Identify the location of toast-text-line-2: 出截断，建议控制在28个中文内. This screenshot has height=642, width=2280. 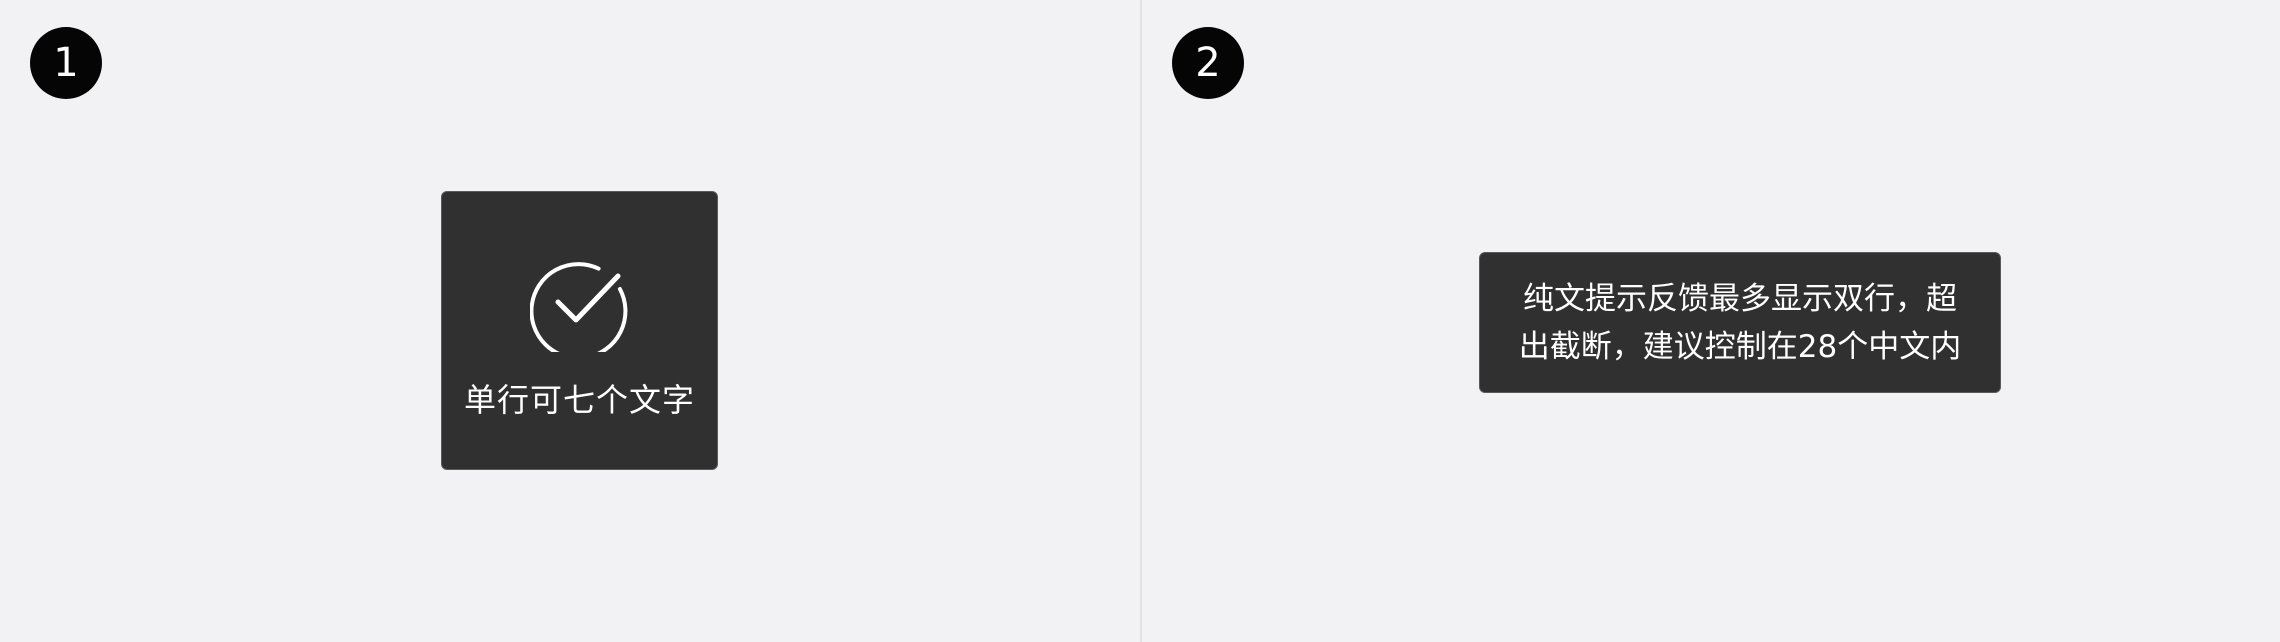
(1740, 347).